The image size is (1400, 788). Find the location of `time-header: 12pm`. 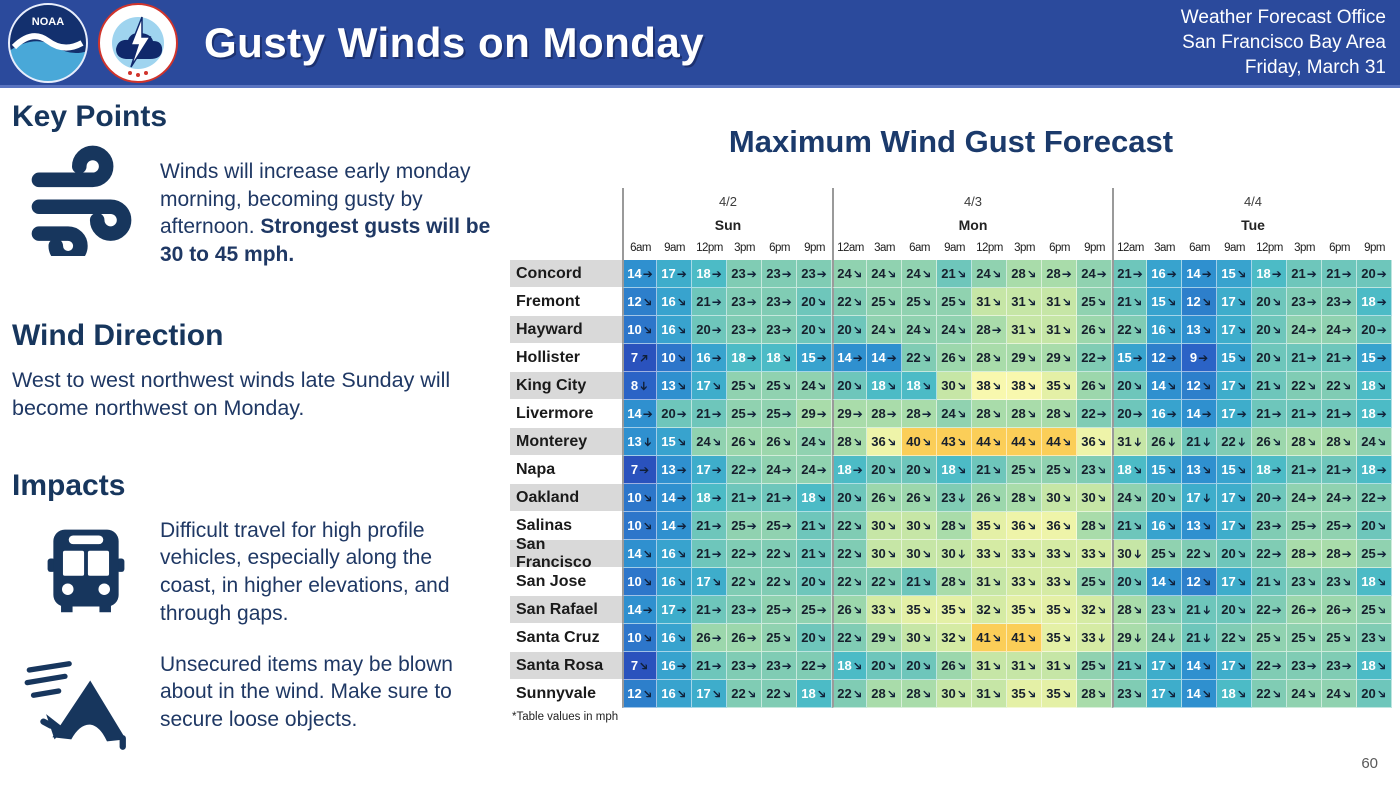

time-header: 12pm is located at coordinates (709, 248).